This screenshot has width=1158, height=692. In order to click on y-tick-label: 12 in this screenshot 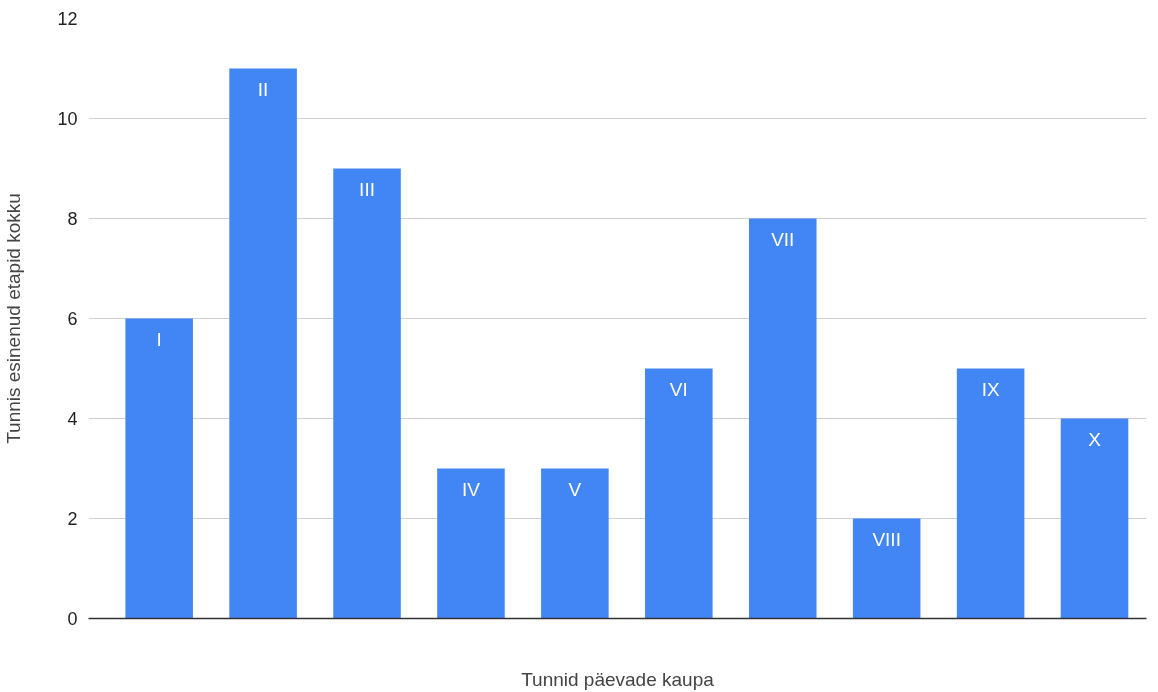, I will do `click(67, 19)`.